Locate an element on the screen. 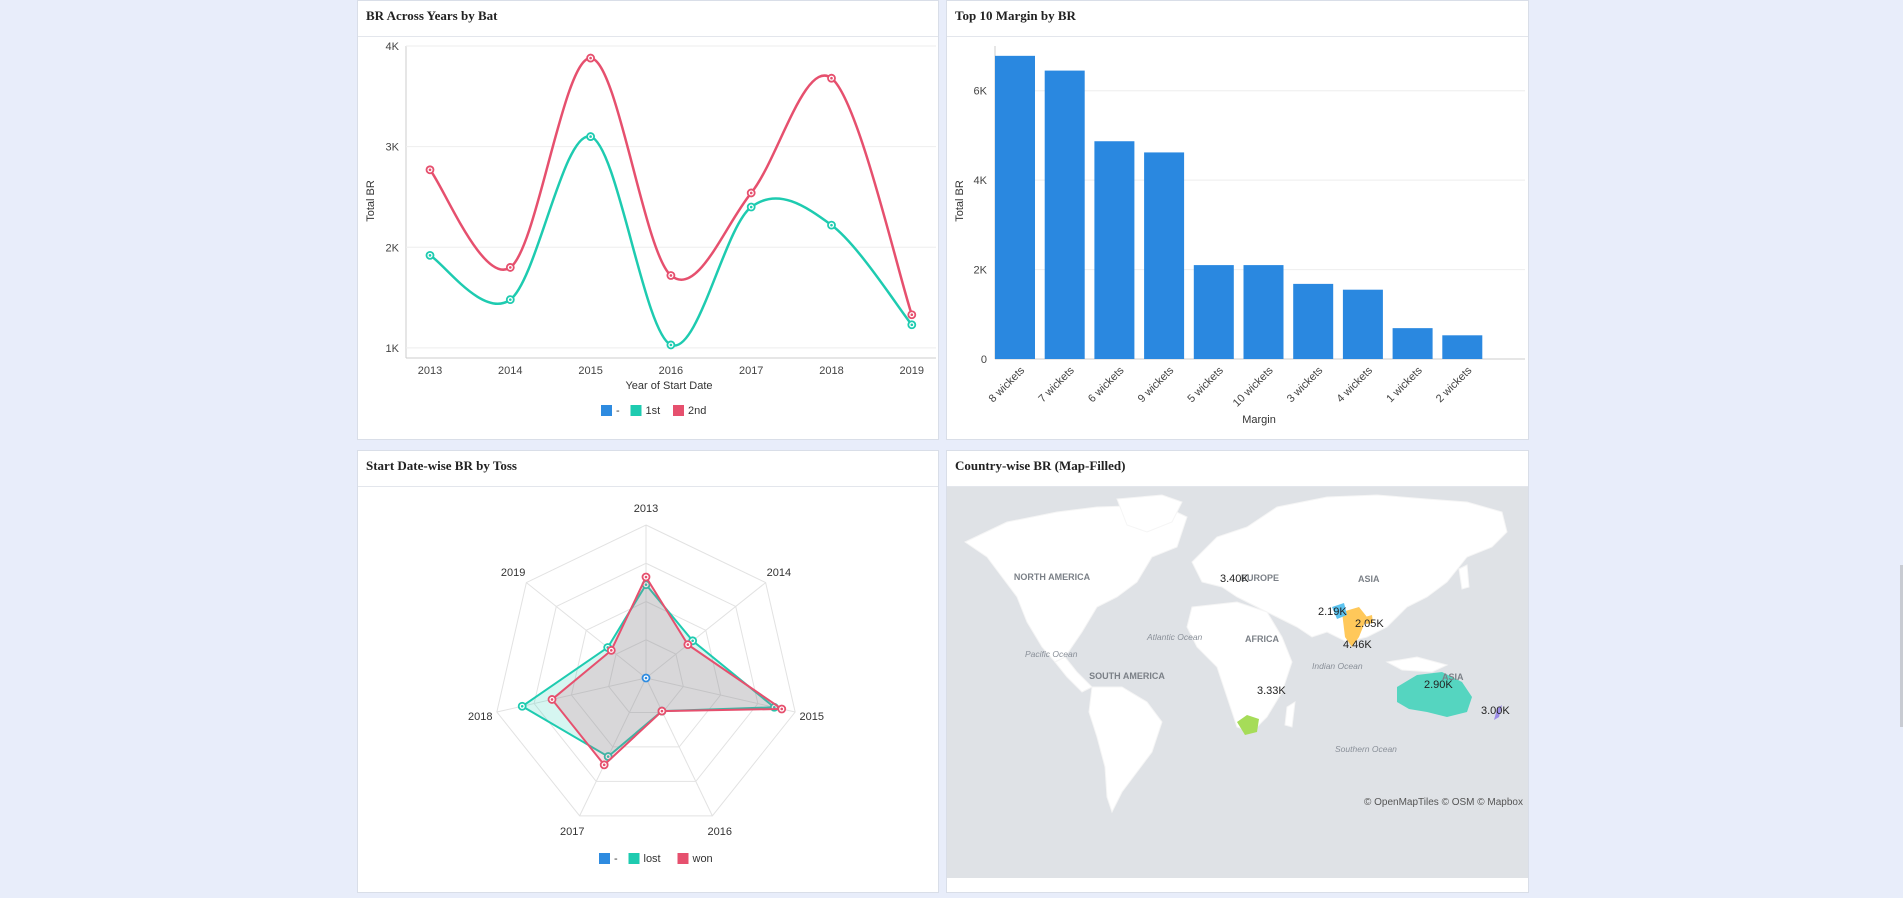  radar-axis-label: 2019 is located at coordinates (513, 573).